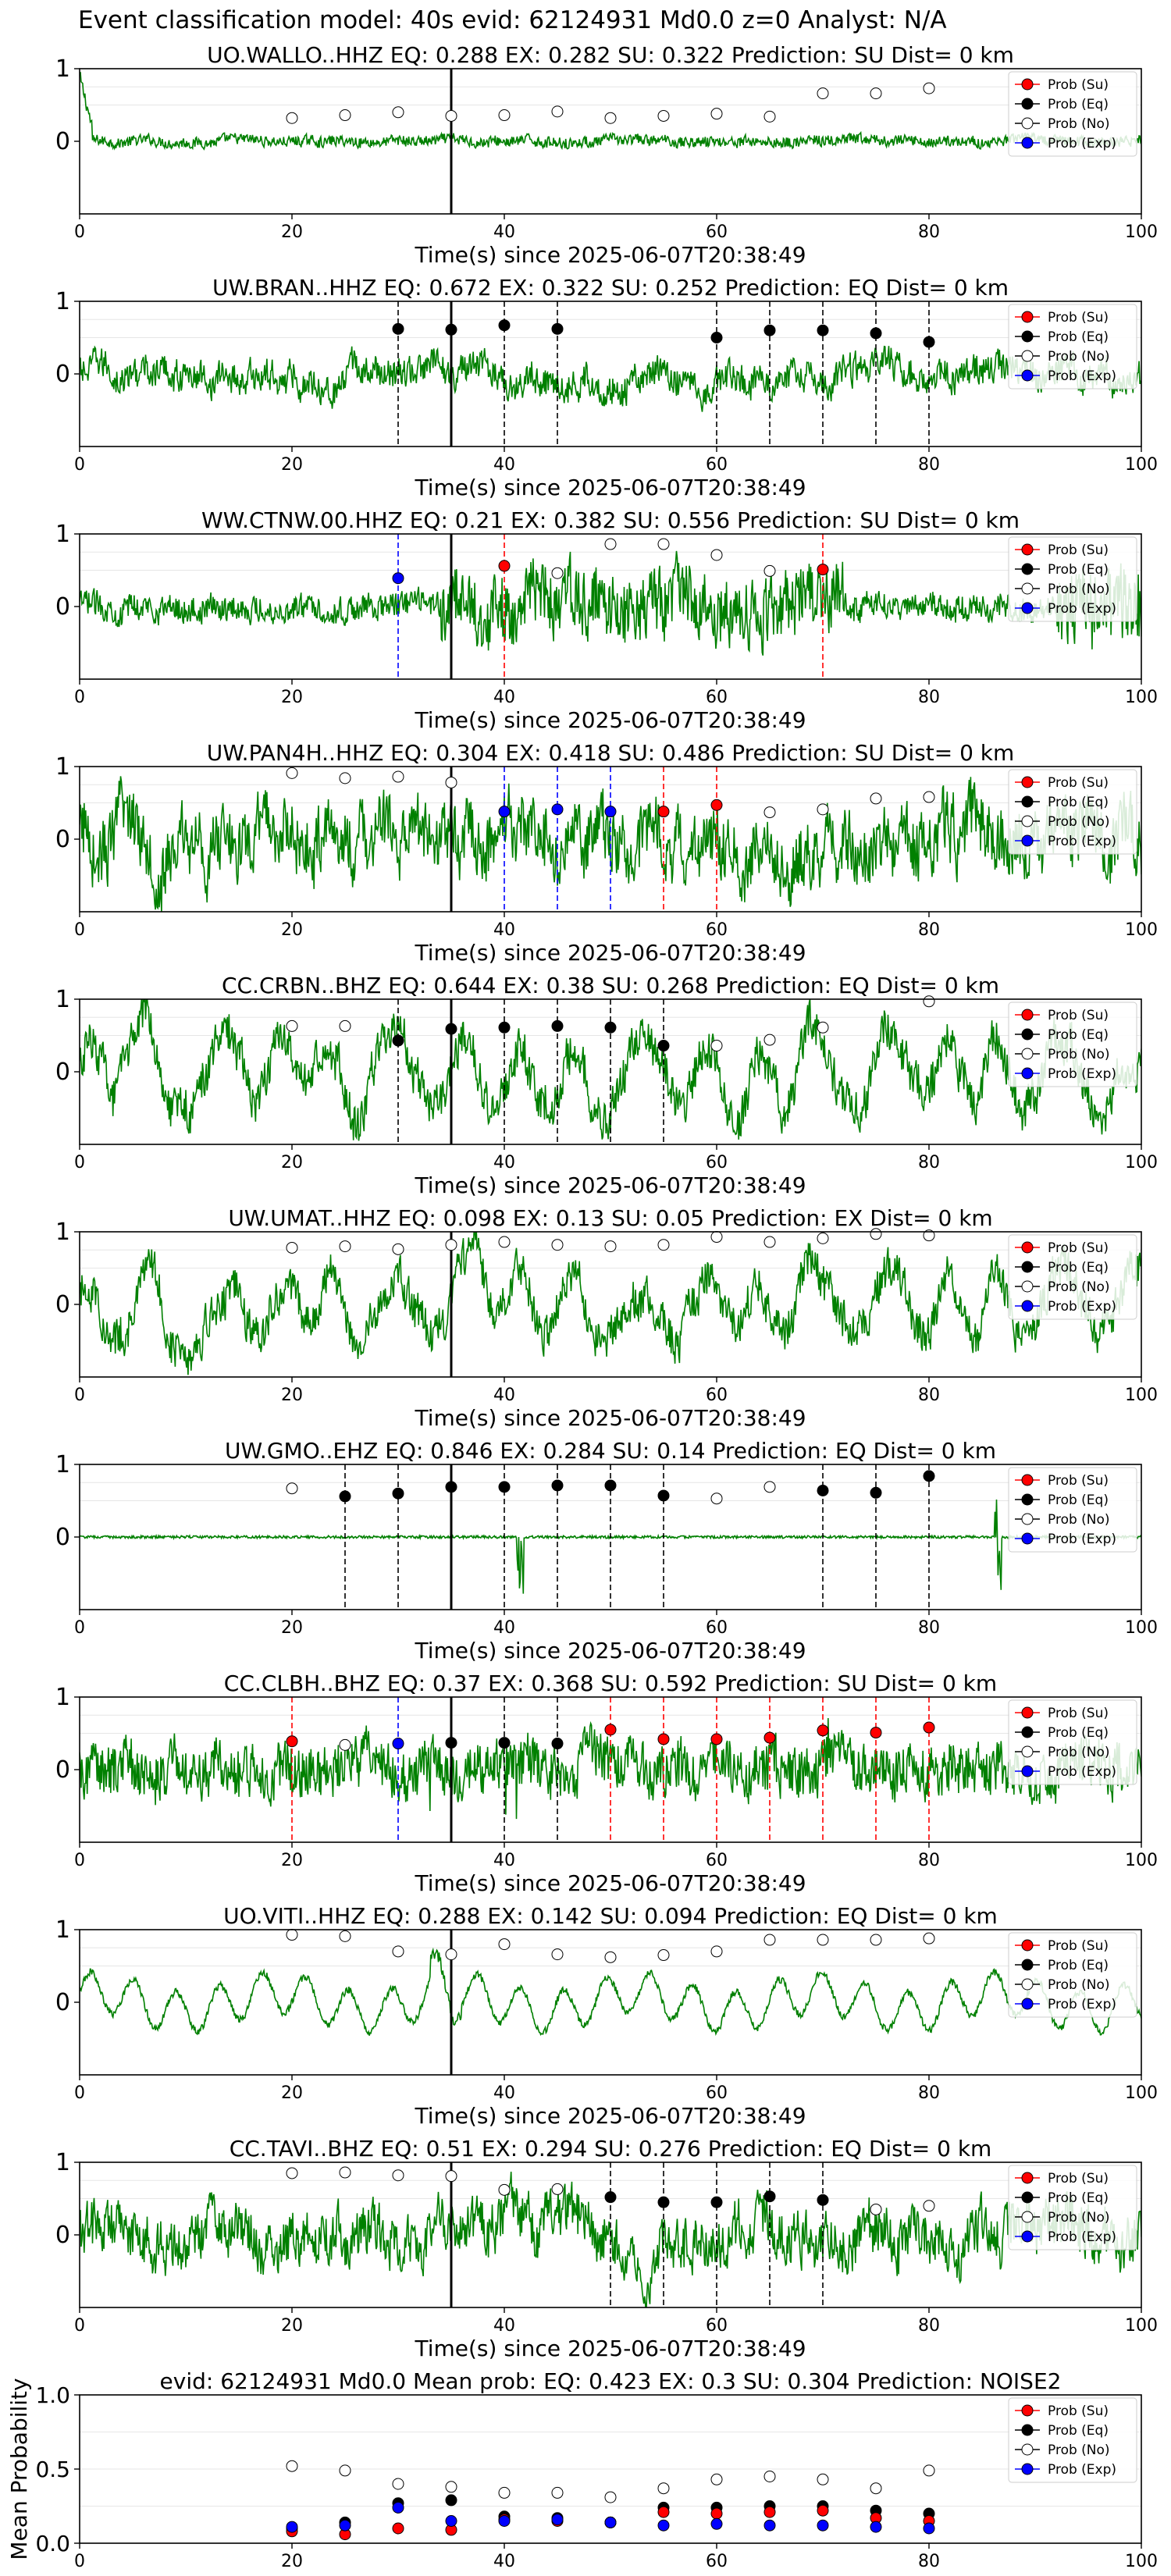  What do you see at coordinates (1079, 589) in the screenshot?
I see `legend-label: Prob (No)` at bounding box center [1079, 589].